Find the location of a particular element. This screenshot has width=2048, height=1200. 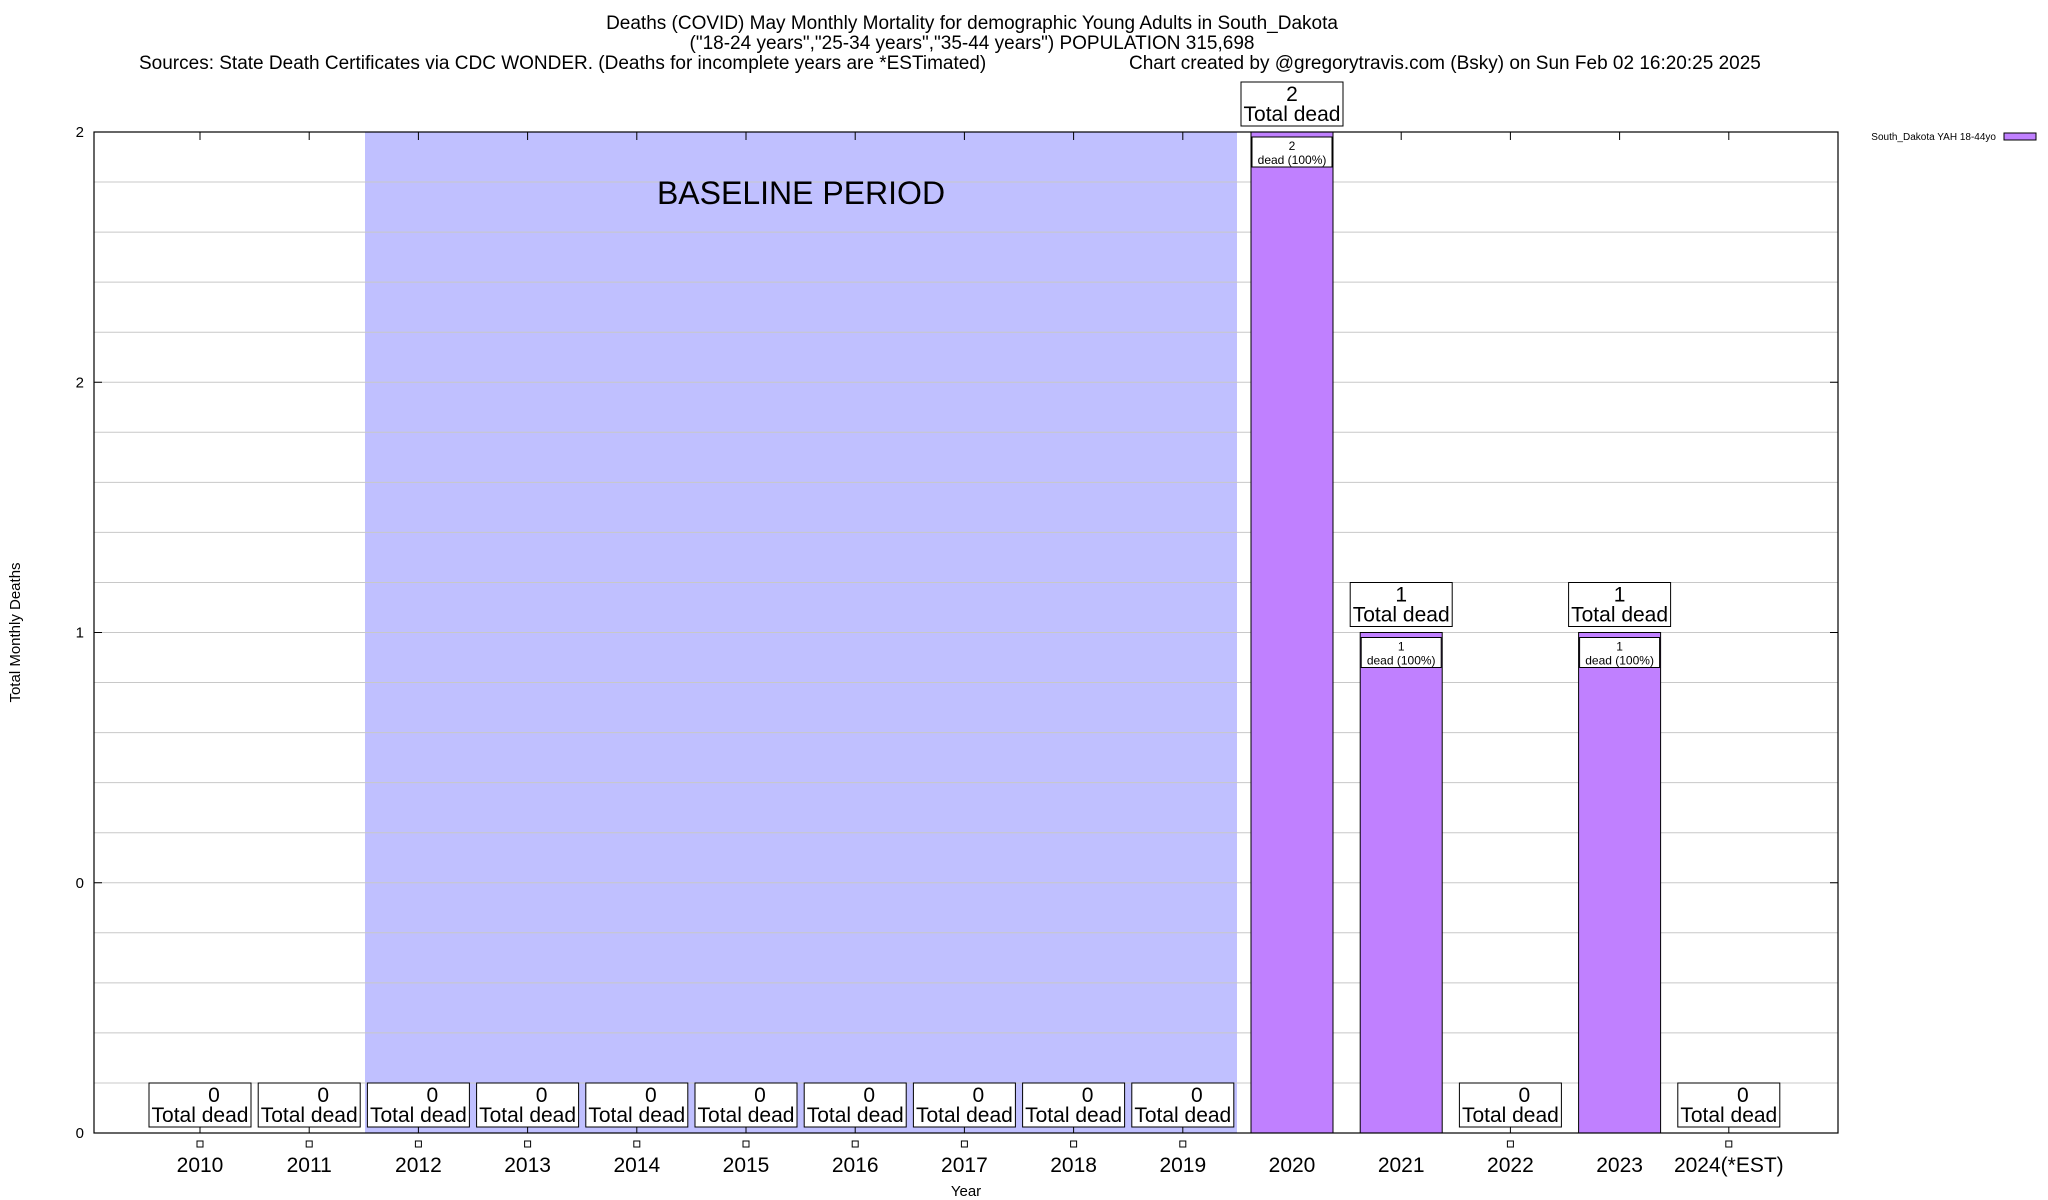

segment-value-label: 2 is located at coordinates (1292, 146).